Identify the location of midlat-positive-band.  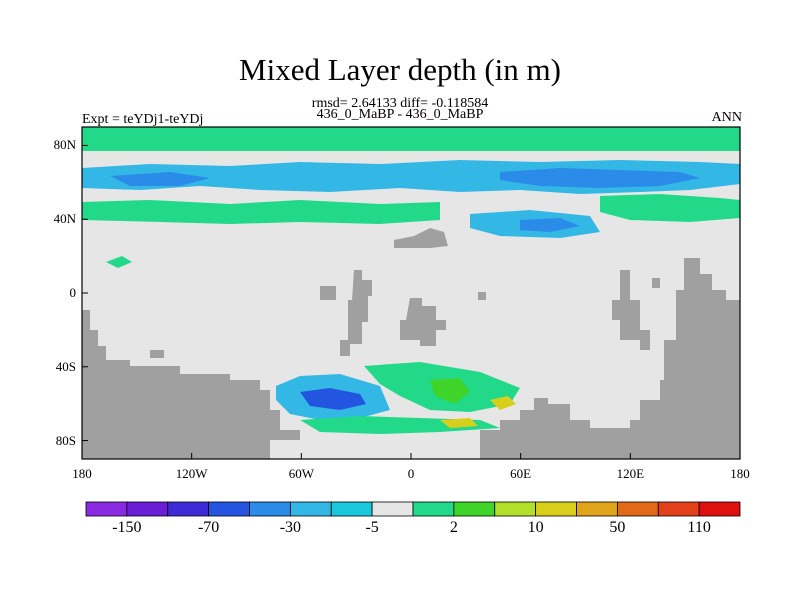
(261, 212).